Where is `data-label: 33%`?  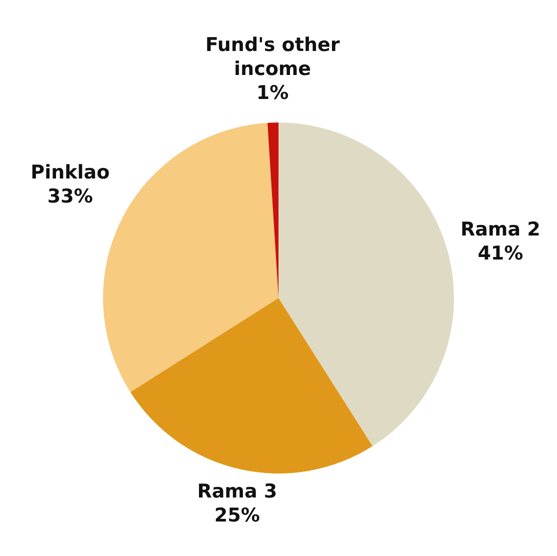 data-label: 33% is located at coordinates (70, 196).